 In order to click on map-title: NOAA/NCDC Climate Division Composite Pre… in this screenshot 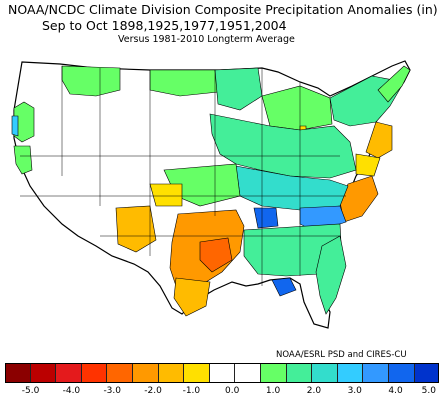, I will do `click(223, 9)`.